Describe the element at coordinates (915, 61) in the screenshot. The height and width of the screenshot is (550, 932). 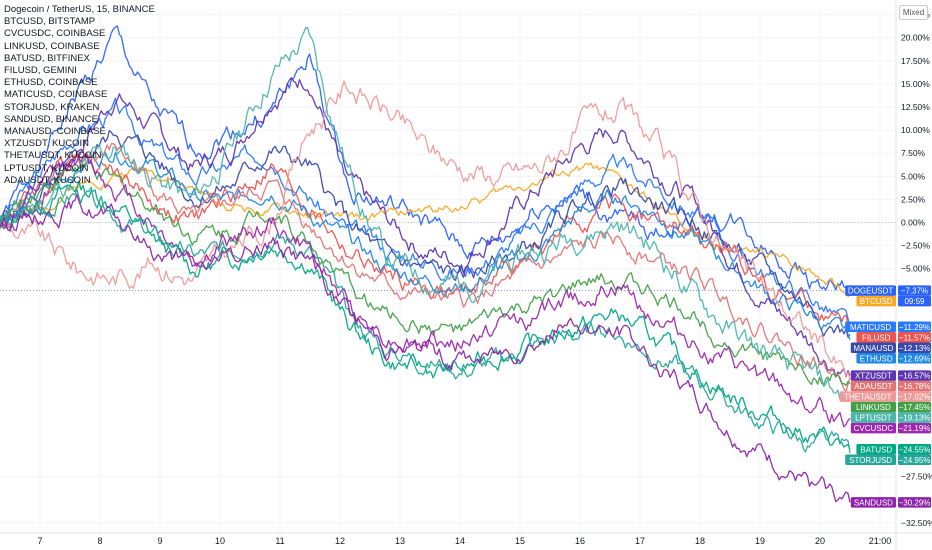
I see `y-tick-label: 17.50%` at that location.